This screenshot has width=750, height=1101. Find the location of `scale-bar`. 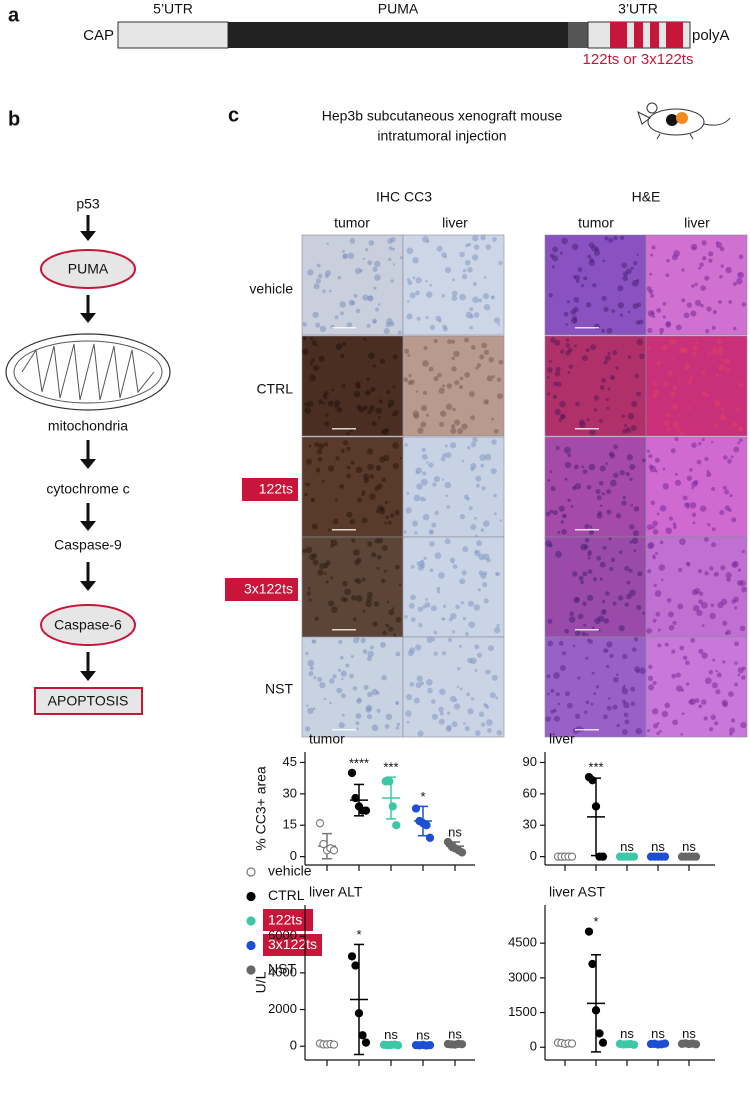

scale-bar is located at coordinates (587, 730).